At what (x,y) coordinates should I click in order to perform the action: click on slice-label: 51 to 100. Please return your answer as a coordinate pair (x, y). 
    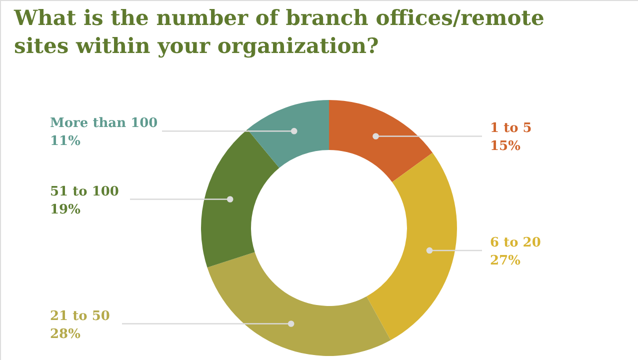
    Looking at the image, I should click on (84, 192).